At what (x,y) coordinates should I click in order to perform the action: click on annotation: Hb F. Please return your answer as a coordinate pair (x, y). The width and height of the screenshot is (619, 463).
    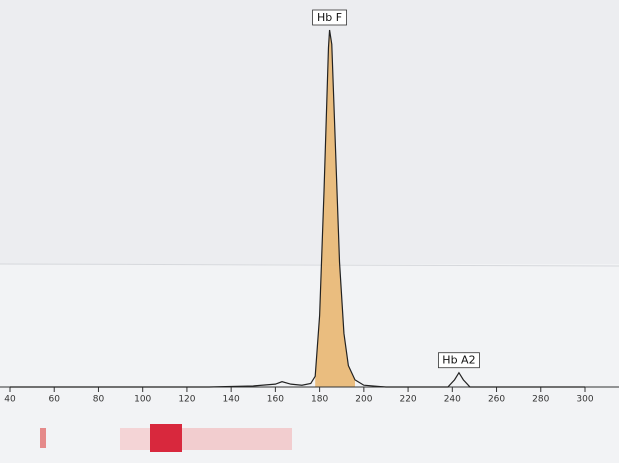
    Looking at the image, I should click on (329, 17).